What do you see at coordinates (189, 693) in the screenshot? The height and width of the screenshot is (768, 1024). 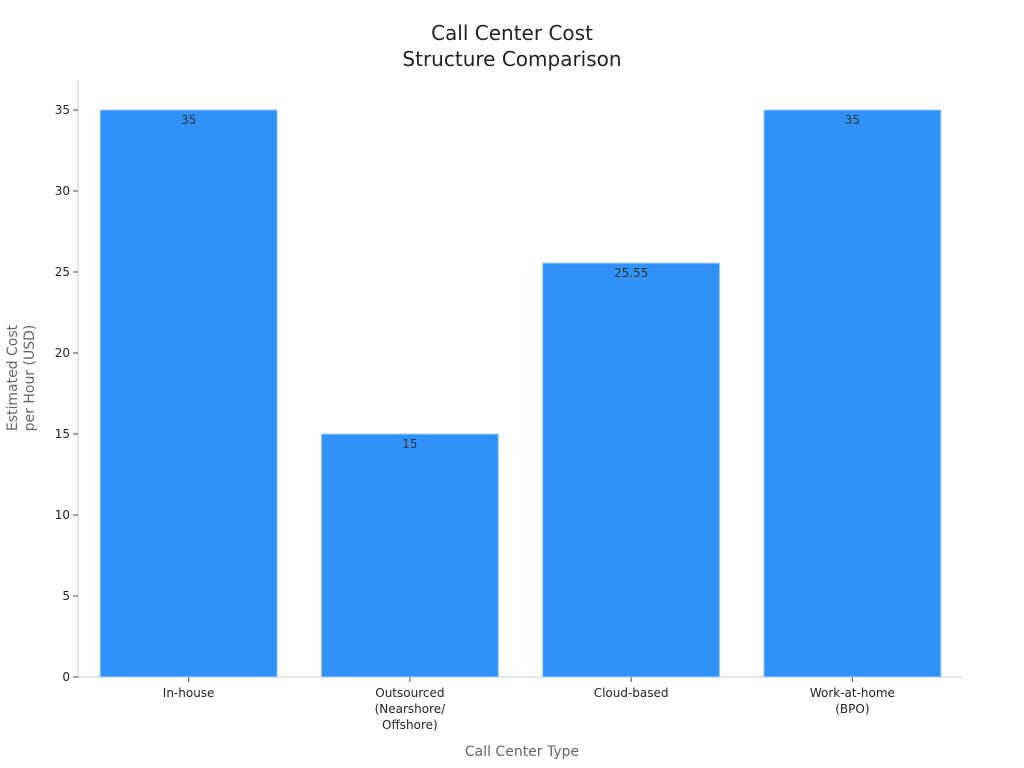 I see `x-tick-label: In-house` at bounding box center [189, 693].